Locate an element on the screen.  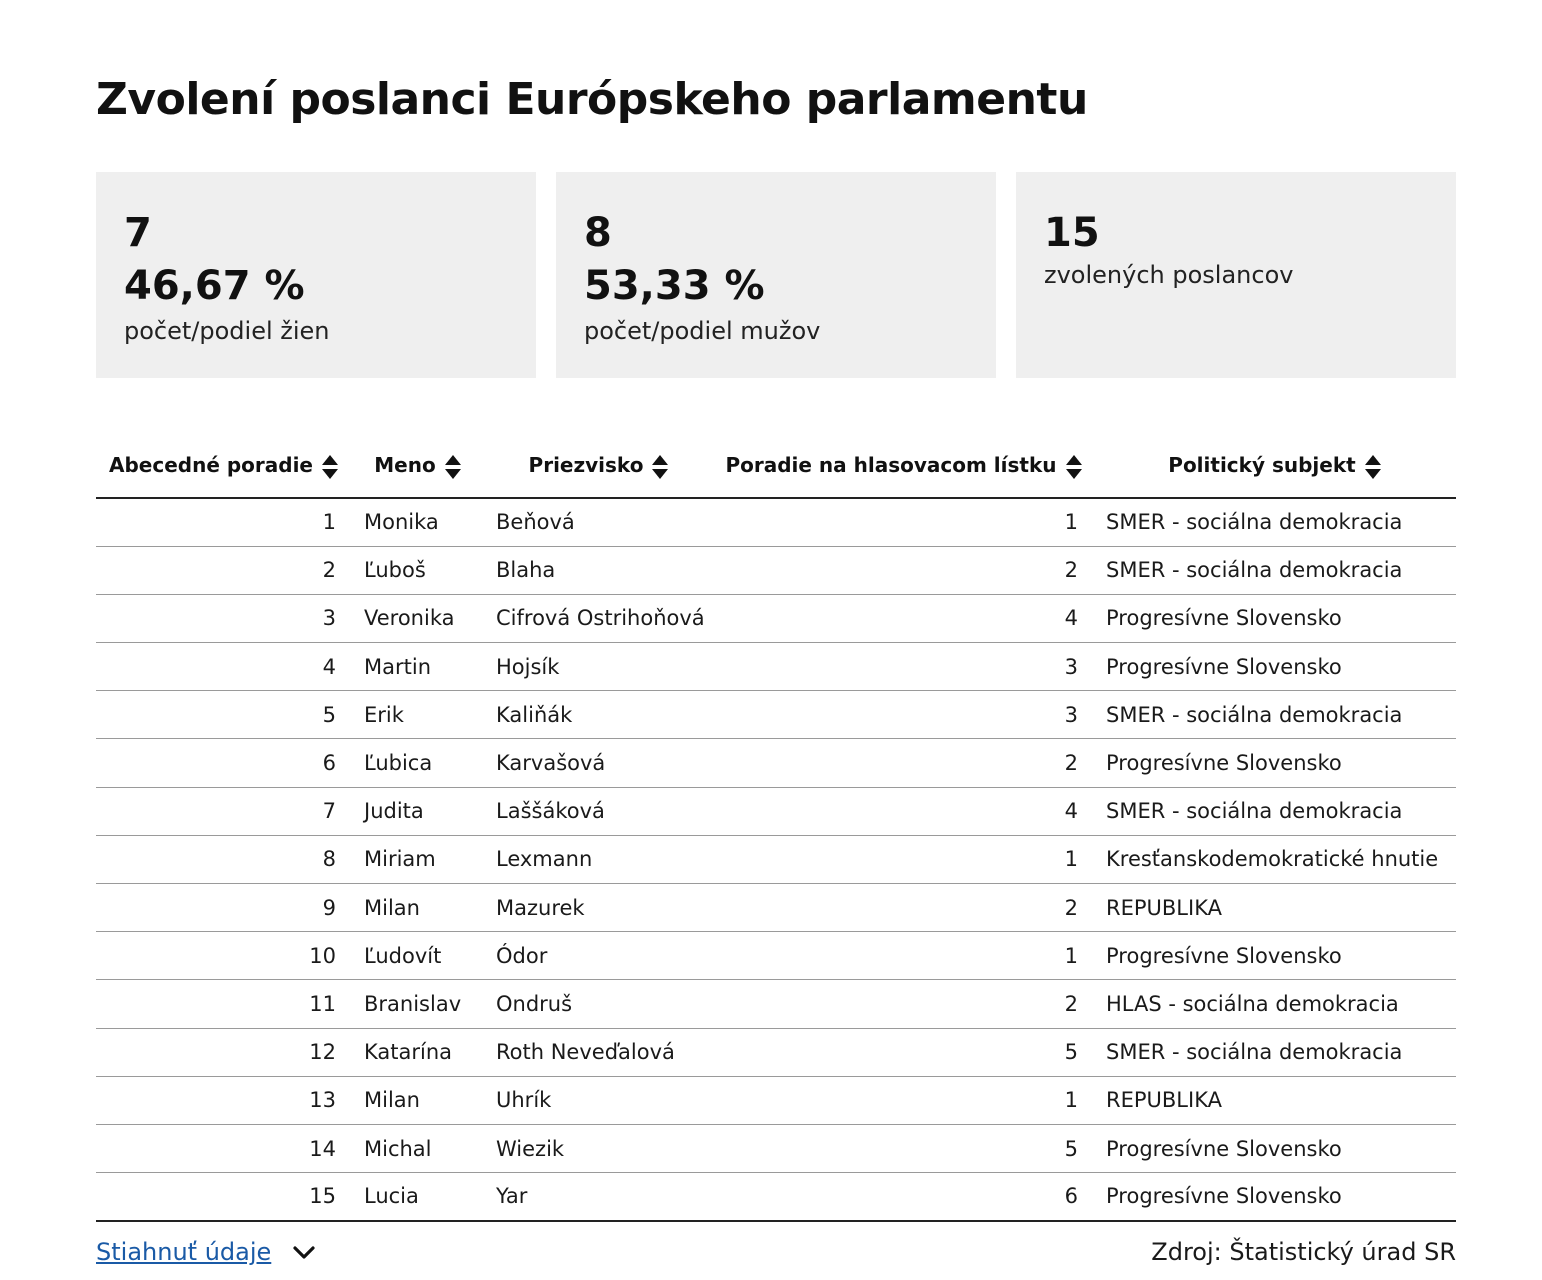
cell-order: 10 is located at coordinates (224, 956).